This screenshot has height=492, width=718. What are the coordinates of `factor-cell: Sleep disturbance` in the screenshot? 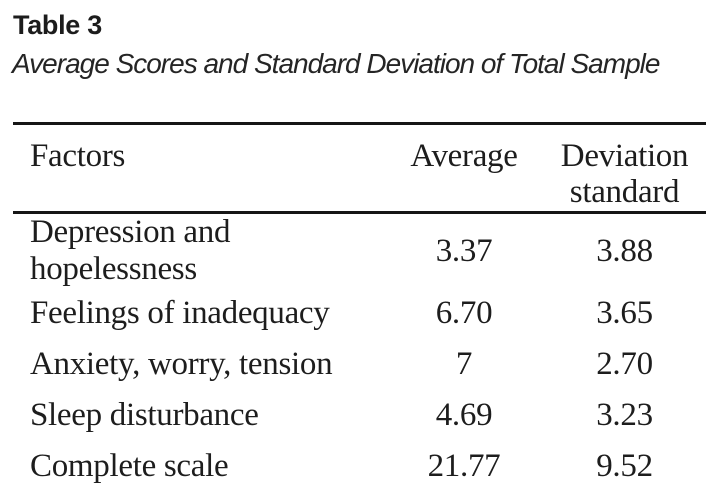 It's located at (144, 415).